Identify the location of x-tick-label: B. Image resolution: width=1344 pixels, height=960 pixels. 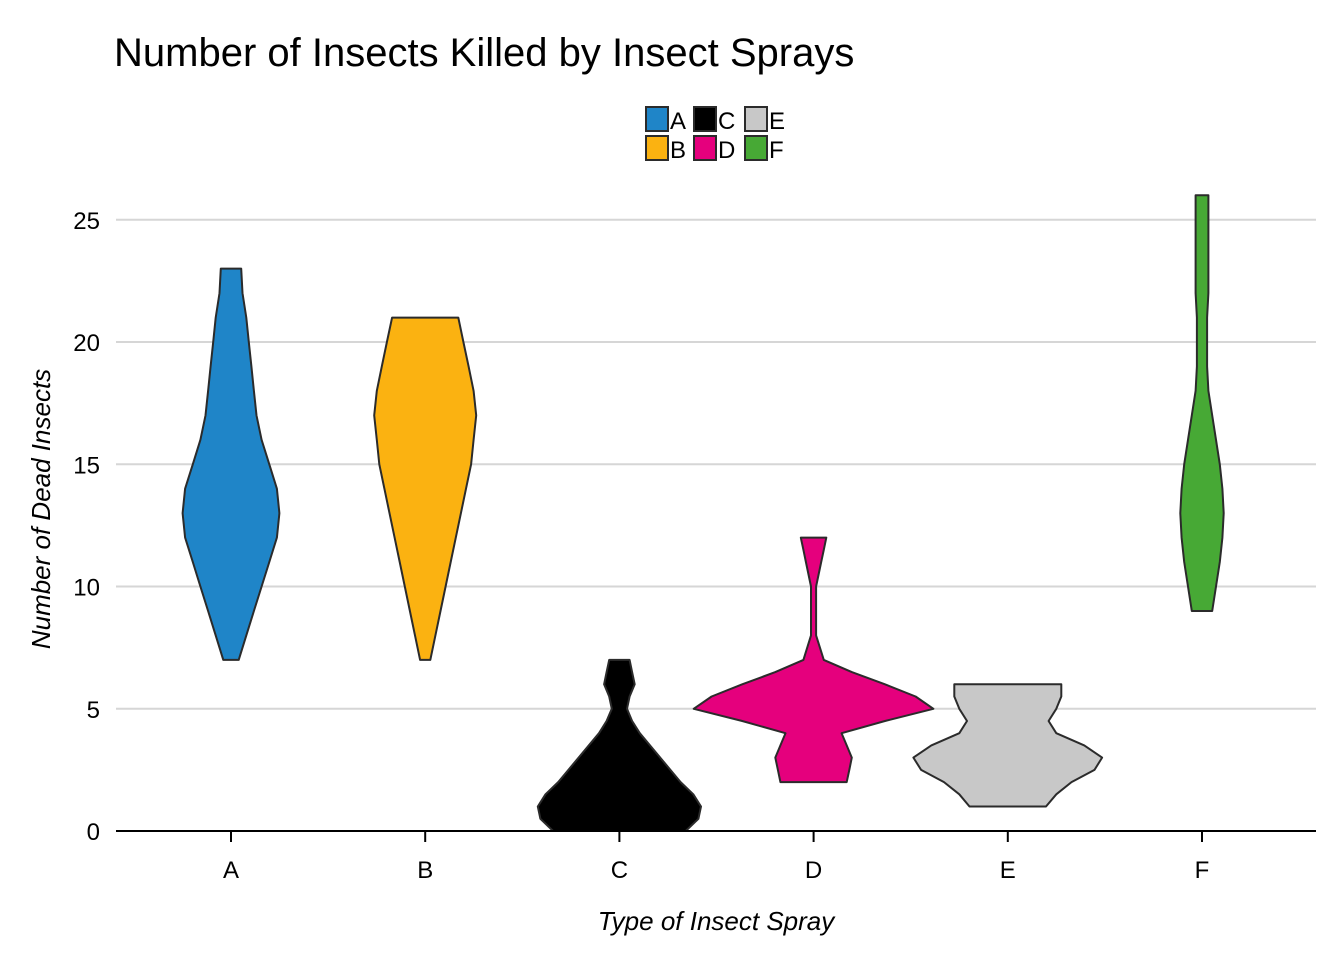
(425, 870).